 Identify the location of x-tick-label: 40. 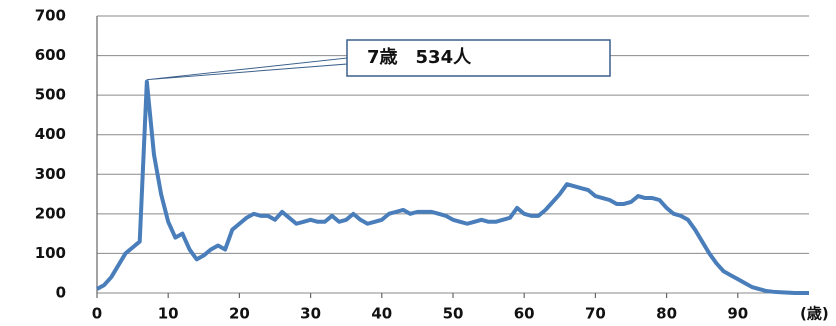
(381, 314).